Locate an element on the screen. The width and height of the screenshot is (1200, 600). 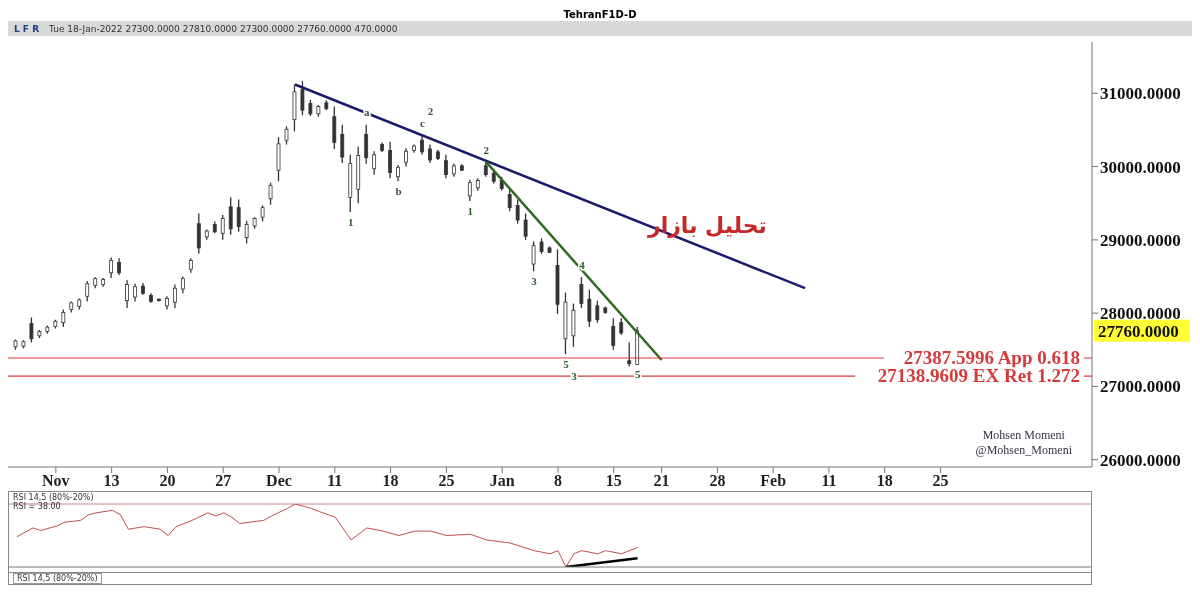
x-tick-label: 27 is located at coordinates (223, 481).